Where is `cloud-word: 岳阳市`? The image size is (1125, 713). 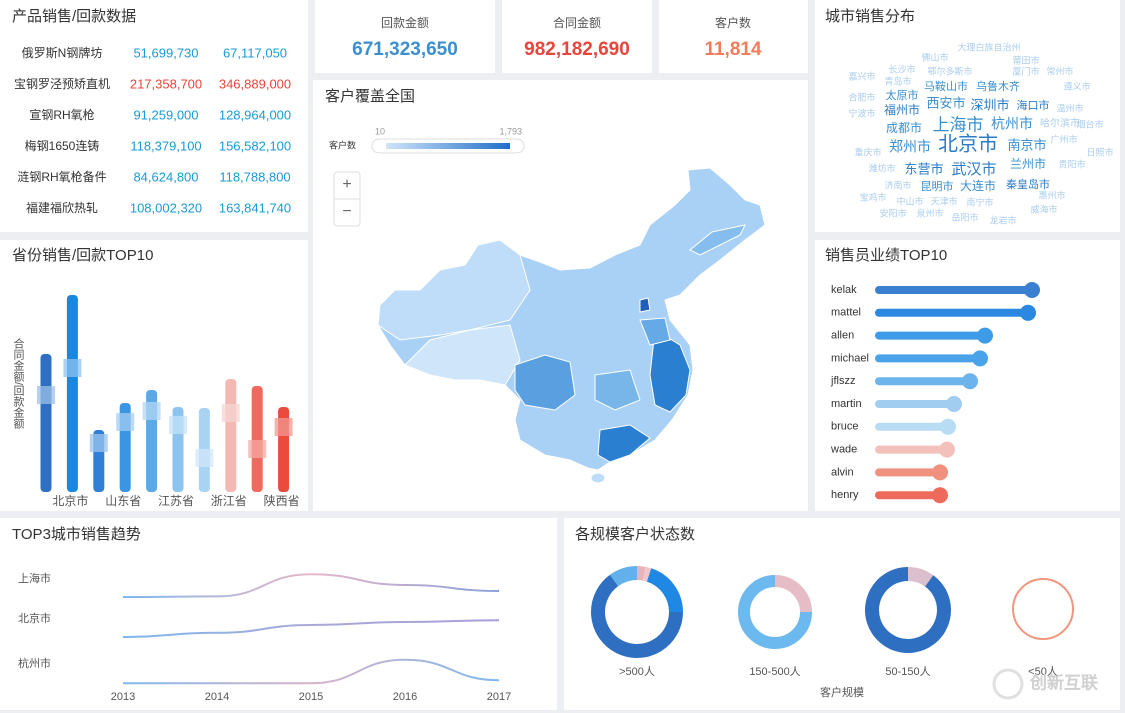 cloud-word: 岳阳市 is located at coordinates (964, 216).